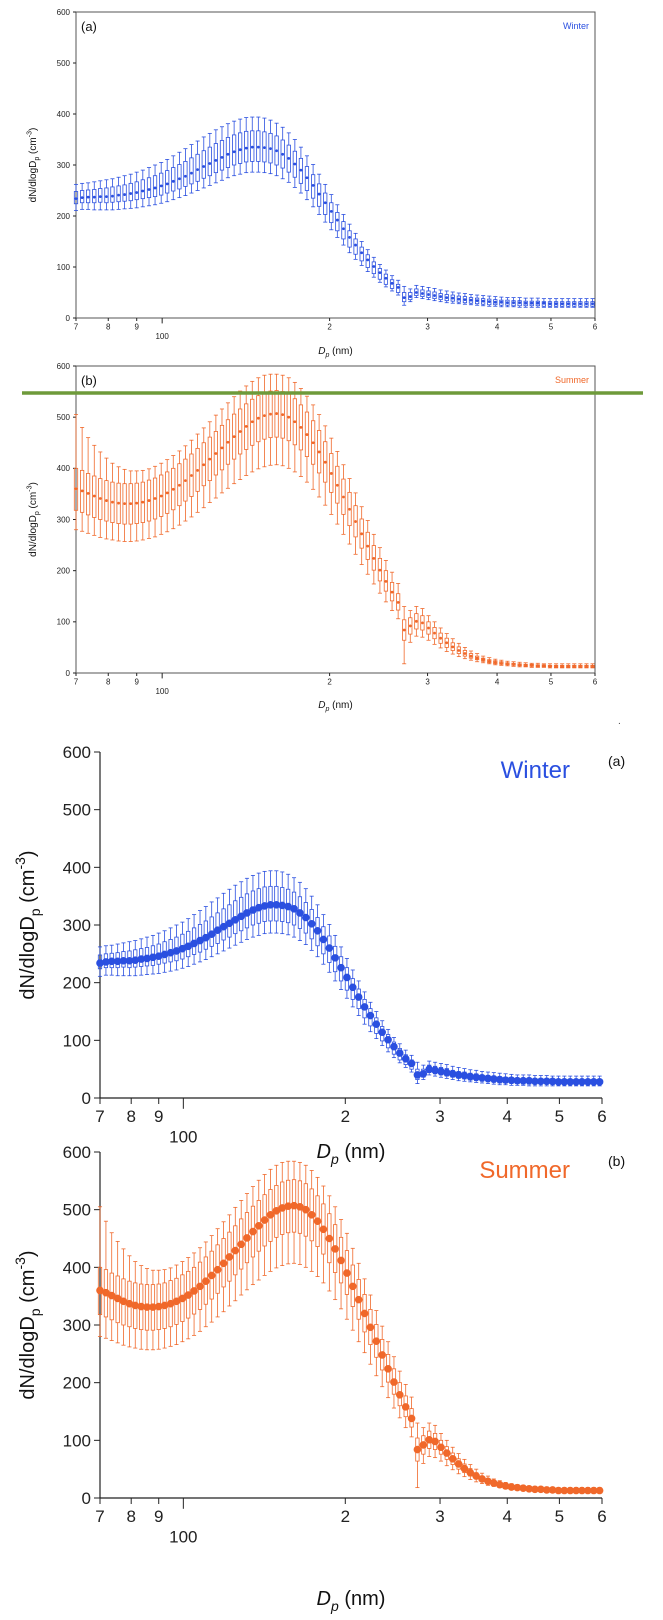  Describe the element at coordinates (158, 1116) in the screenshot. I see `x-tick-label: 9` at that location.